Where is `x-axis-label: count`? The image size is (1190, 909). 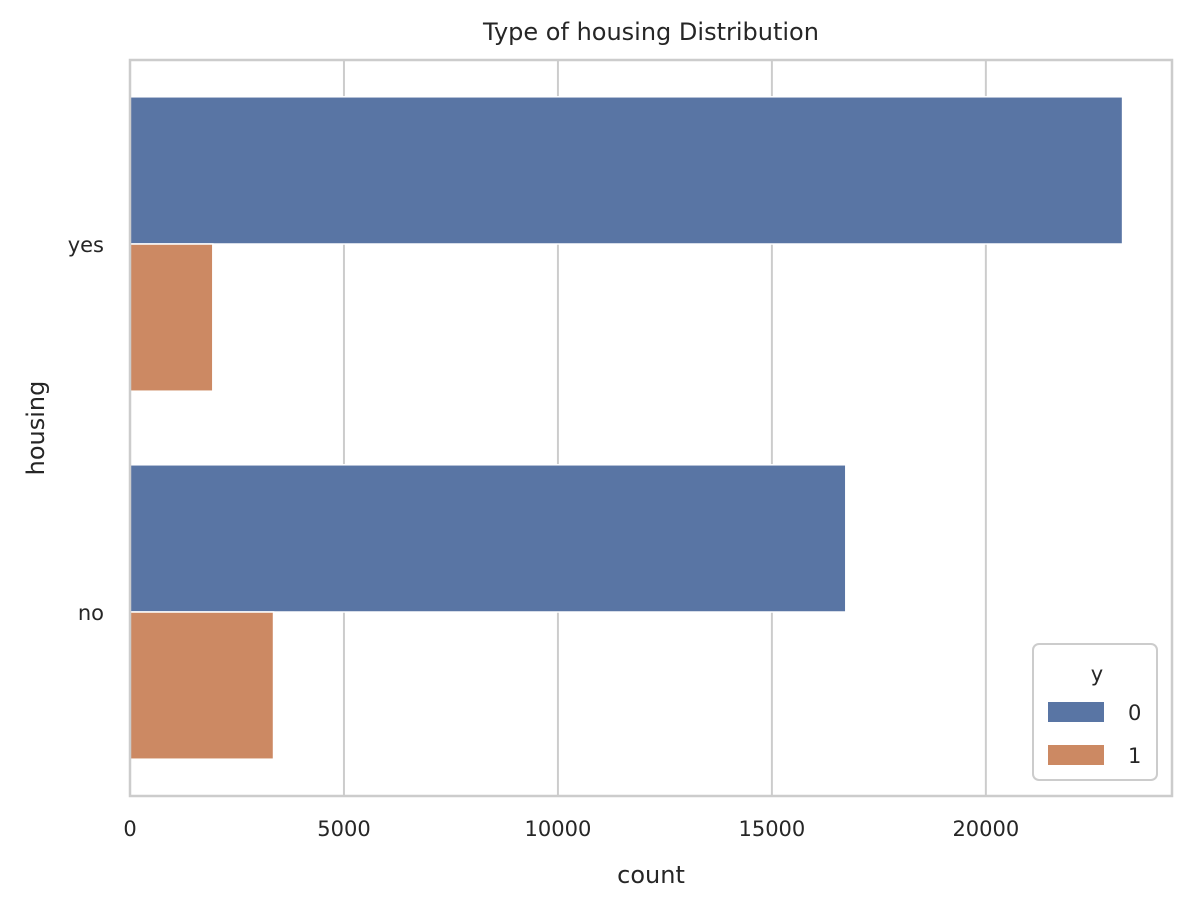 x-axis-label: count is located at coordinates (651, 875).